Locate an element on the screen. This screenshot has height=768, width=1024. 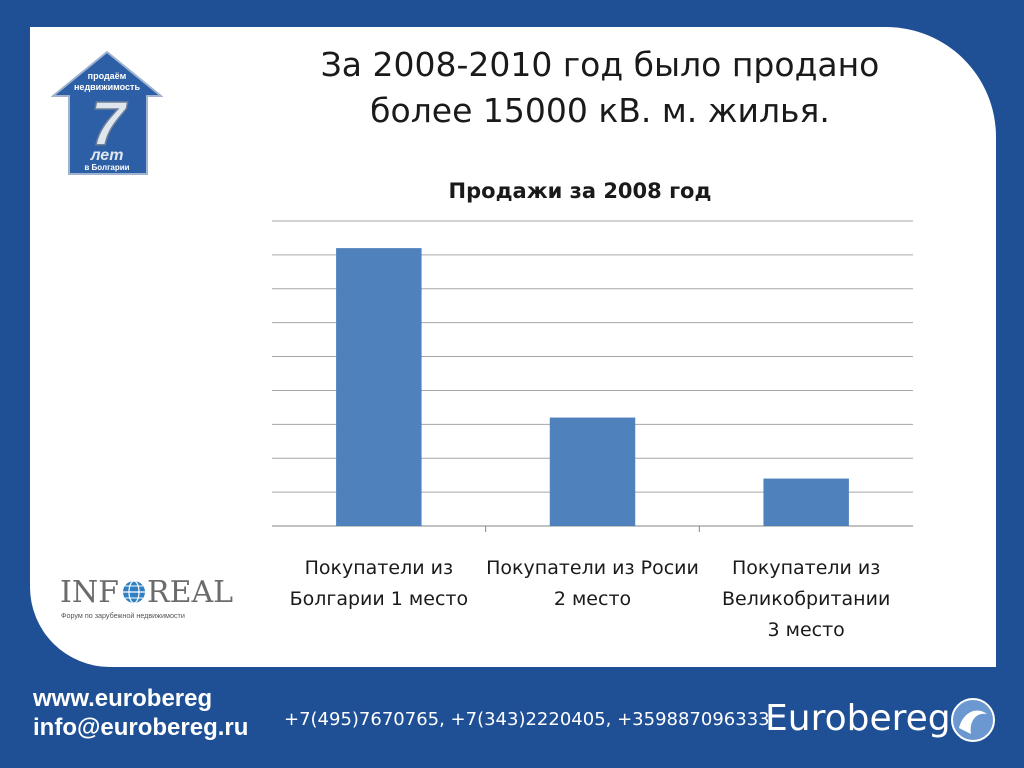
footer-site: www.eurobereg is located at coordinates (123, 698).